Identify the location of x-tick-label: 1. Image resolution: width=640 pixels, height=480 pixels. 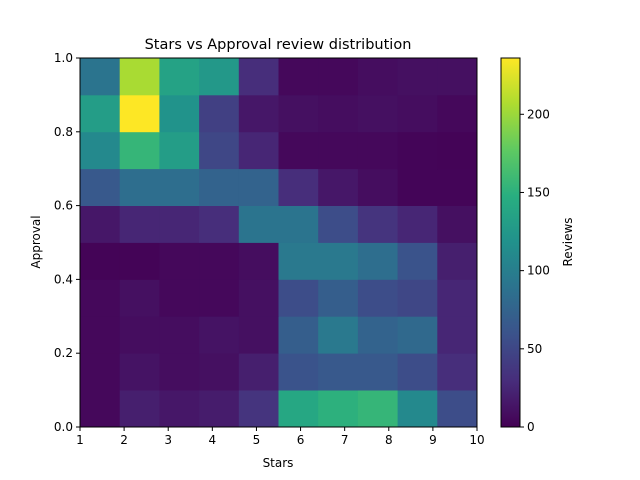
(80, 440).